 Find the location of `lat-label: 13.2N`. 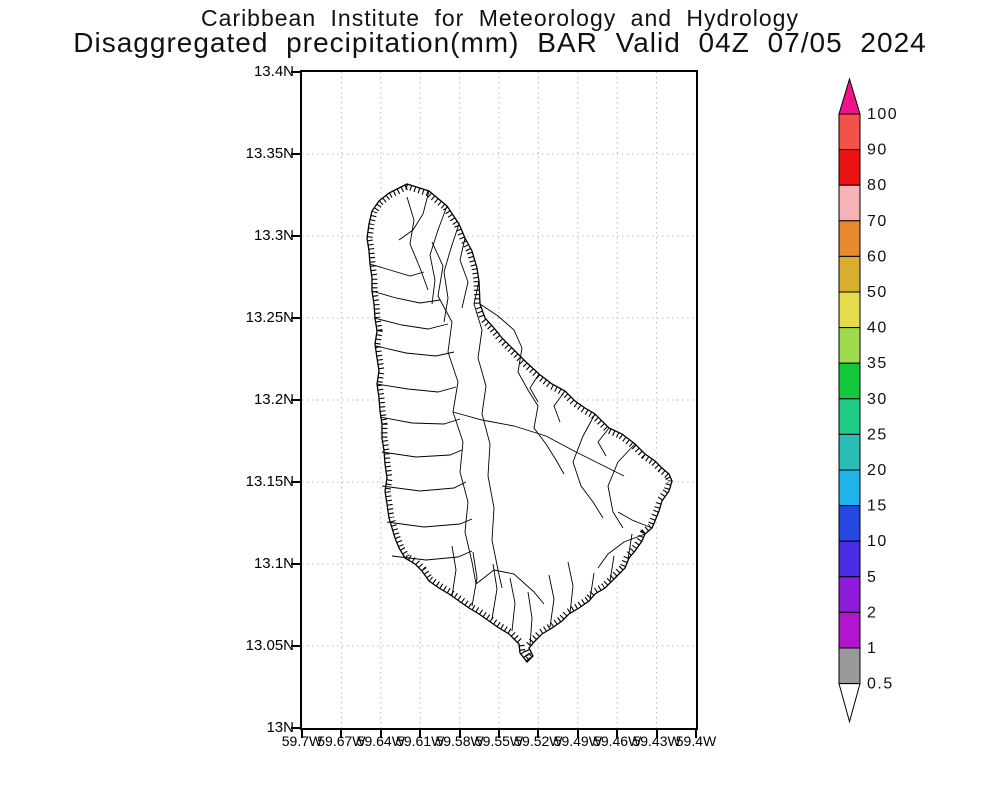

lat-label: 13.2N is located at coordinates (273, 399).